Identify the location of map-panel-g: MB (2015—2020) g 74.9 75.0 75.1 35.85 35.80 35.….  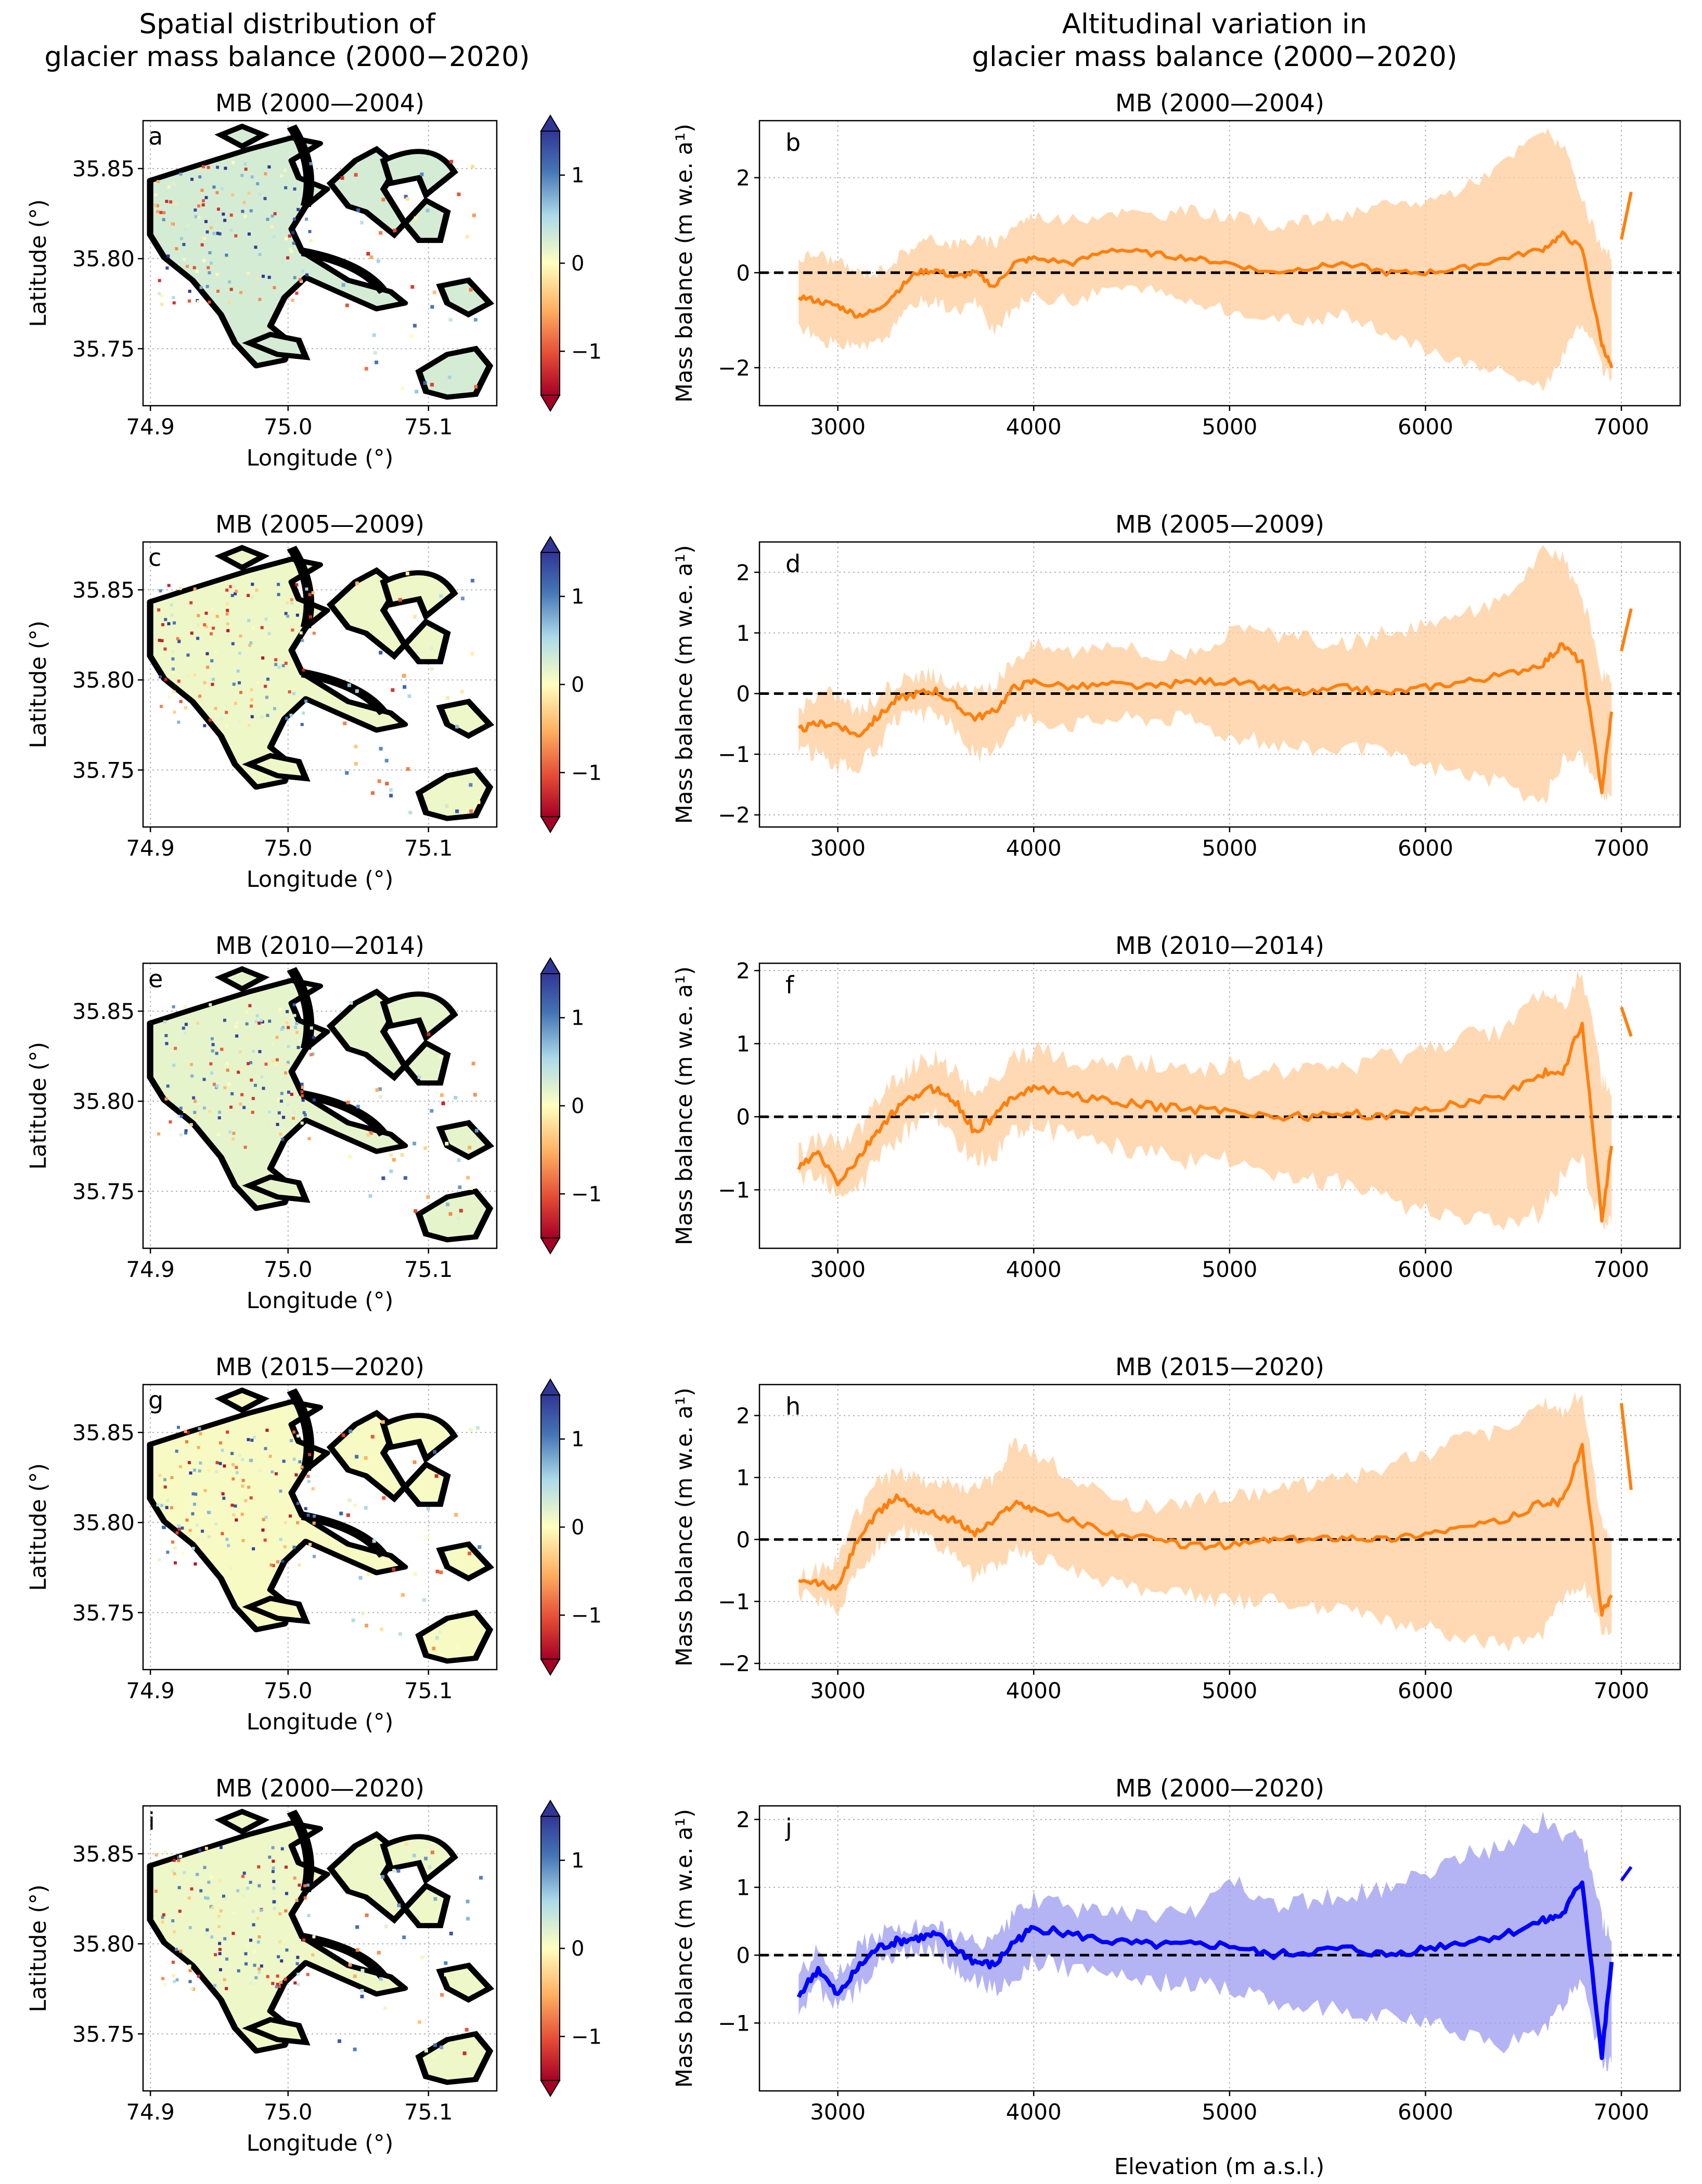
(314, 1544).